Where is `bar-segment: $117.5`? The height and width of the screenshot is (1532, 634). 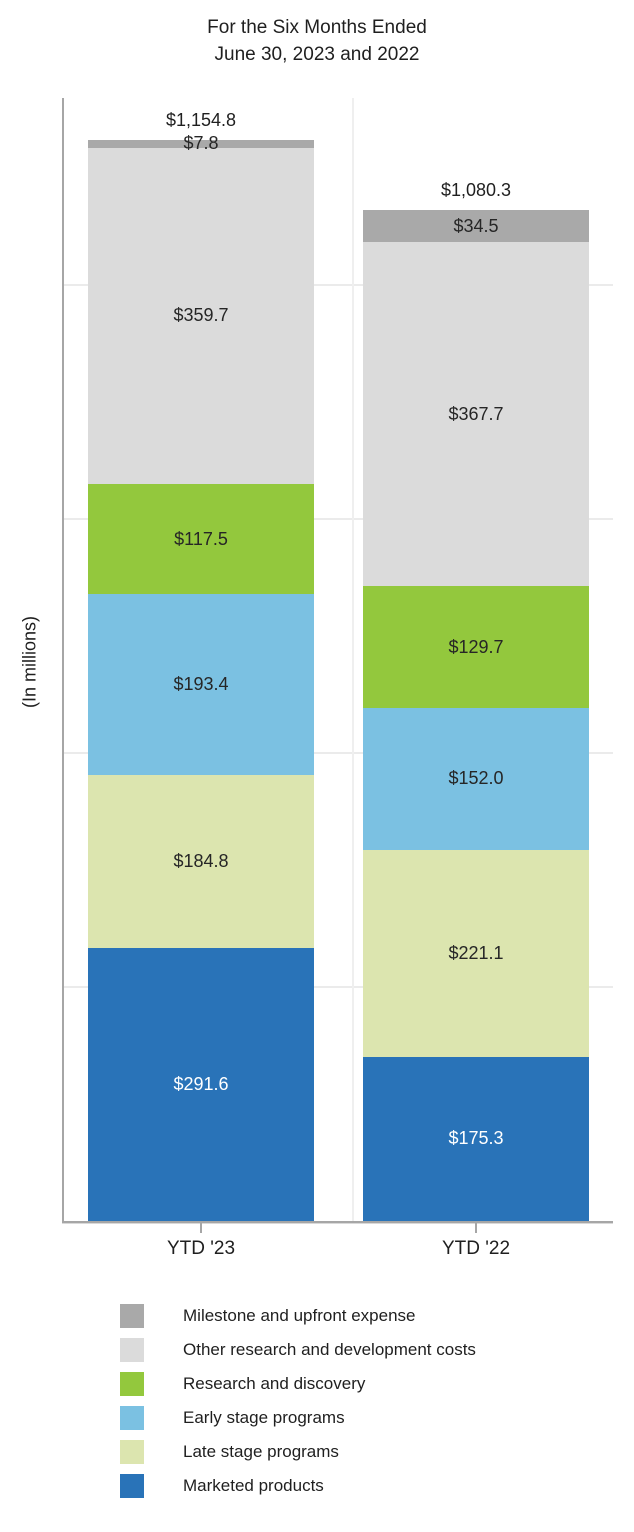
bar-segment: $117.5 is located at coordinates (201, 539).